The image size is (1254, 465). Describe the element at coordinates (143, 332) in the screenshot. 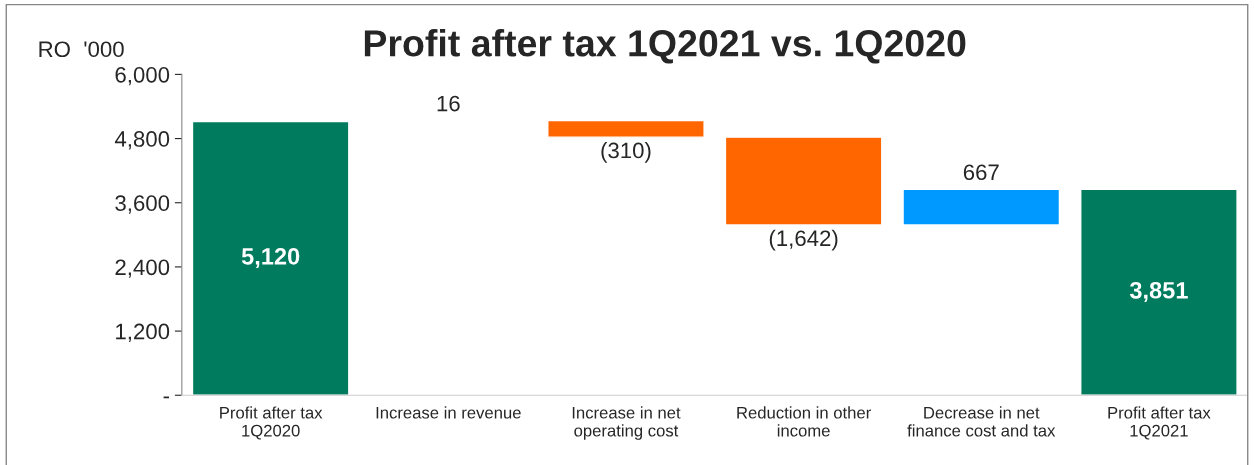

I see `y-tick-label: 1,200` at that location.